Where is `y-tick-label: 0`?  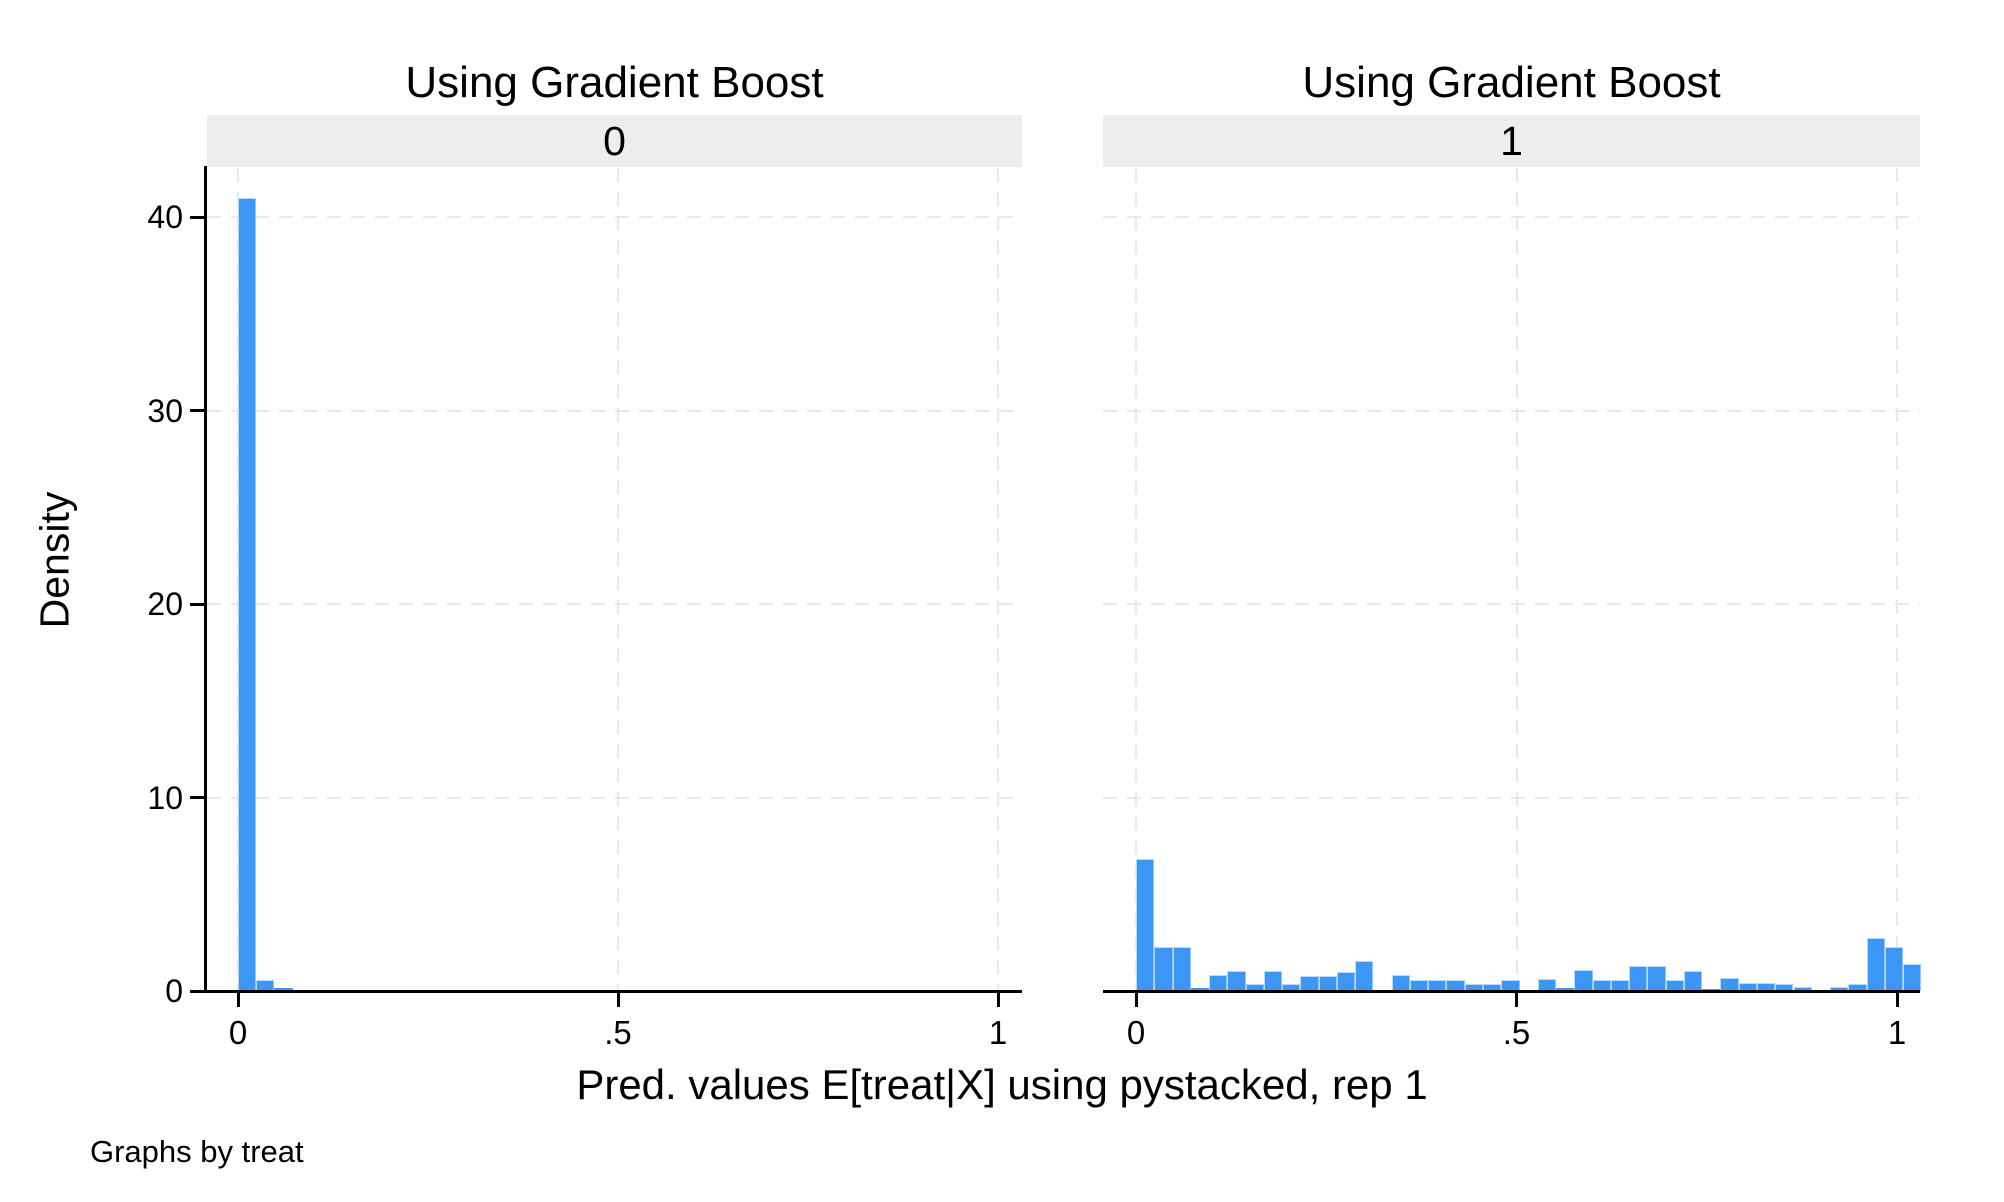
y-tick-label: 0 is located at coordinates (174, 991).